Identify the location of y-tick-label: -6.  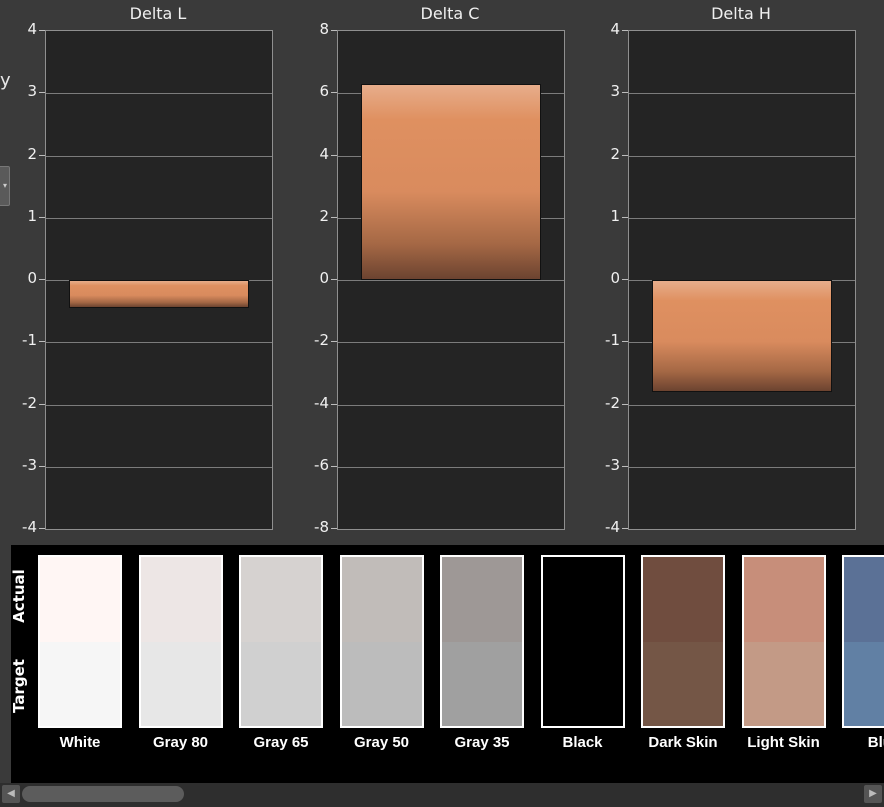
(321, 464).